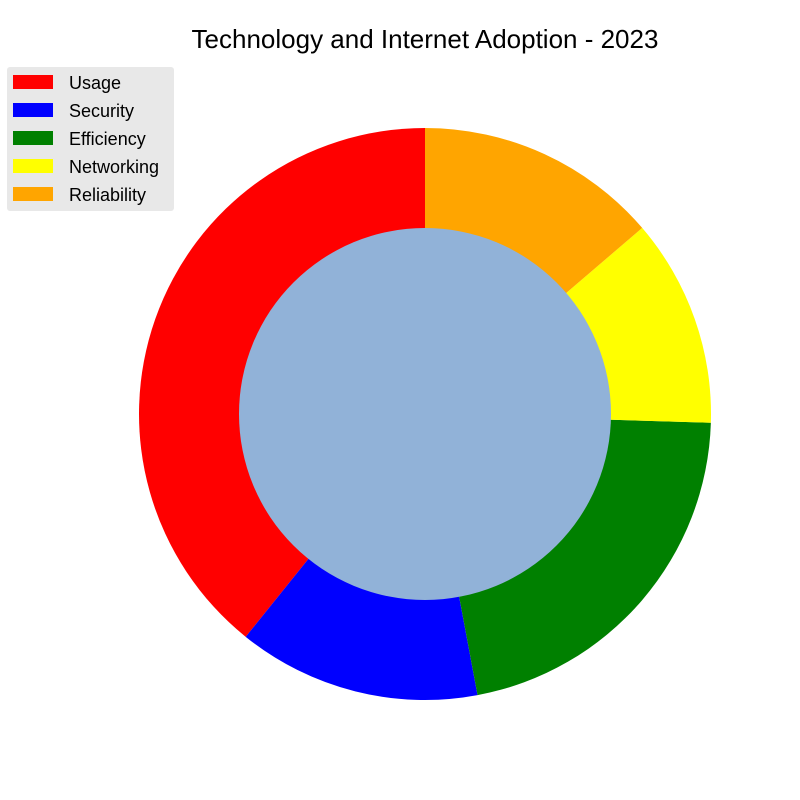 Image resolution: width=800 pixels, height=800 pixels. Describe the element at coordinates (33, 194) in the screenshot. I see `legend-swatch-reliability` at that location.